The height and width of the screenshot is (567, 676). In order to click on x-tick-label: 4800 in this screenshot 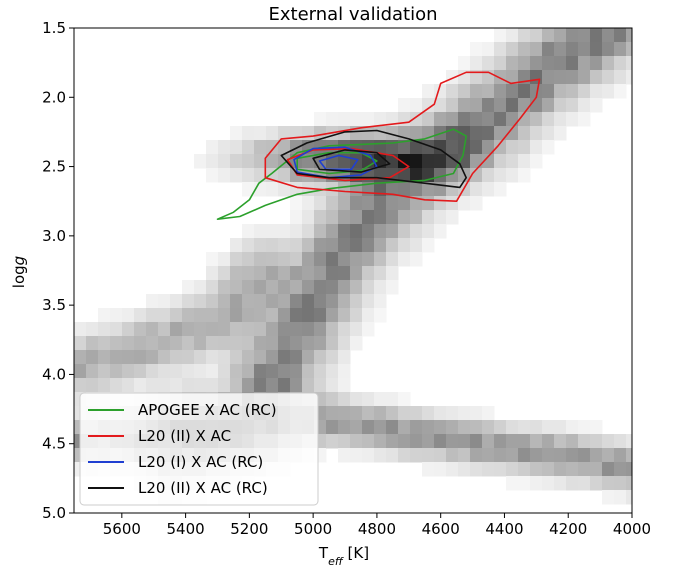, I will do `click(377, 529)`.